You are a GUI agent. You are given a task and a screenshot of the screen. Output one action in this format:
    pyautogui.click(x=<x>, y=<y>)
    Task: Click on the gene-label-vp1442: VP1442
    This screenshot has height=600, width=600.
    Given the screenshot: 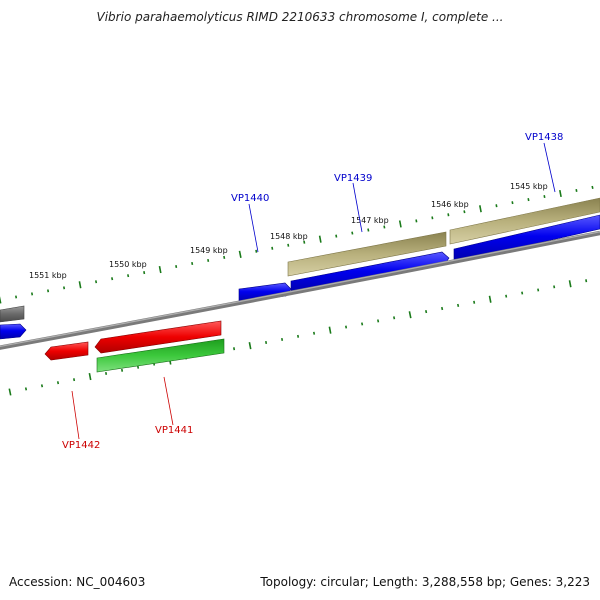 What is the action you would take?
    pyautogui.click(x=81, y=445)
    